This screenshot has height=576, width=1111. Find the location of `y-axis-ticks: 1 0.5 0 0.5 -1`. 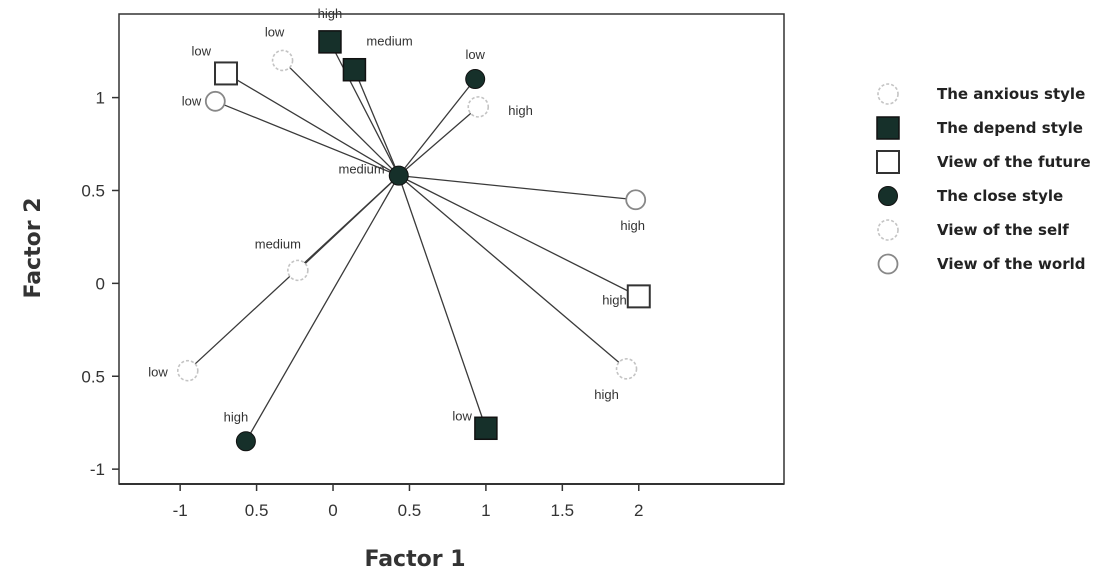

y-axis-ticks: 1 0.5 0 0.5 -1 is located at coordinates (100, 284).